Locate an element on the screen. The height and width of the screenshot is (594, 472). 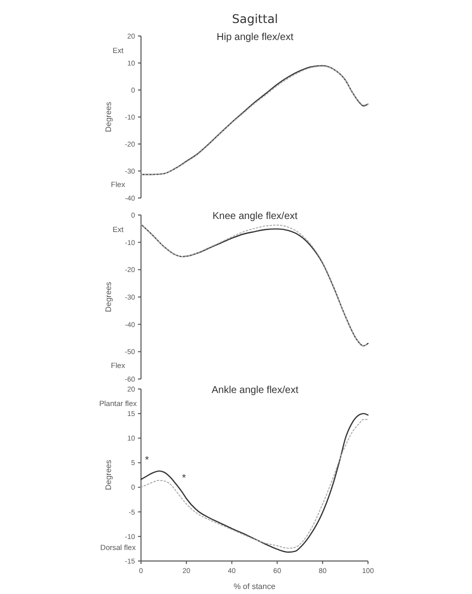
chart-subtitle: Hip angle flex/ext is located at coordinates (255, 37).